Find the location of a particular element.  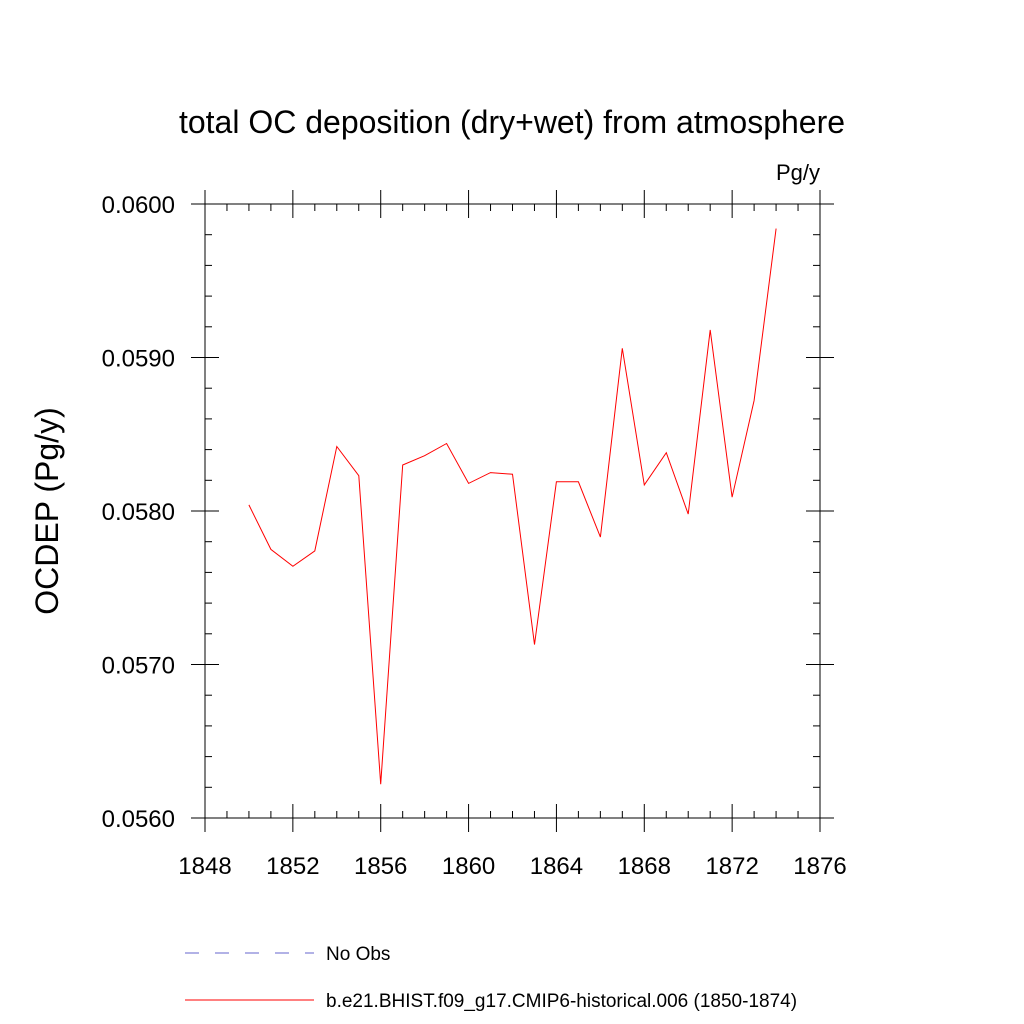

x-tick-label: 1848 is located at coordinates (204, 866).